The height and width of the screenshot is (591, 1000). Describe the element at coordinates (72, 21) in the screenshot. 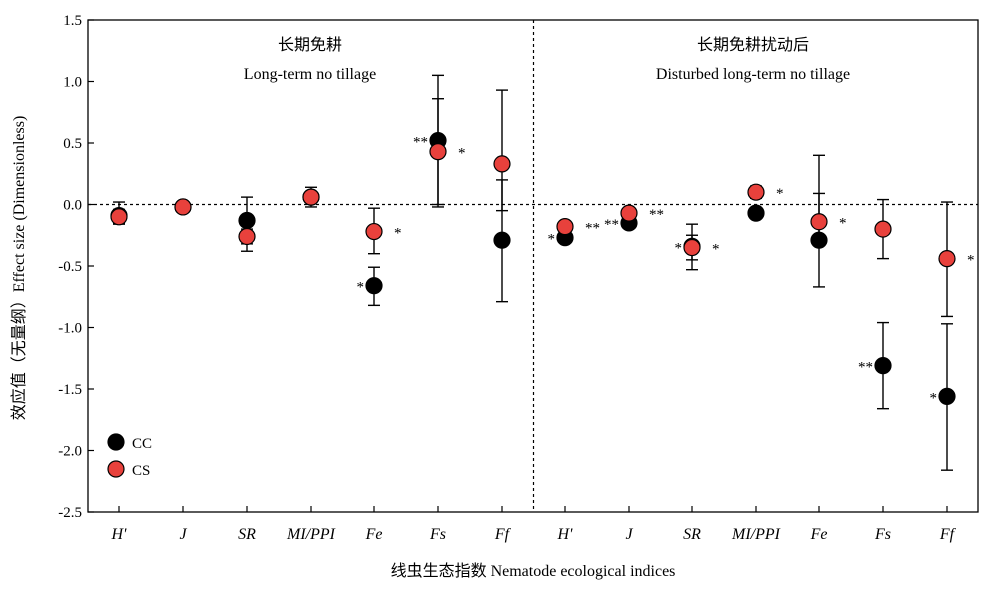

I see `y-tick-label: 1.5` at that location.